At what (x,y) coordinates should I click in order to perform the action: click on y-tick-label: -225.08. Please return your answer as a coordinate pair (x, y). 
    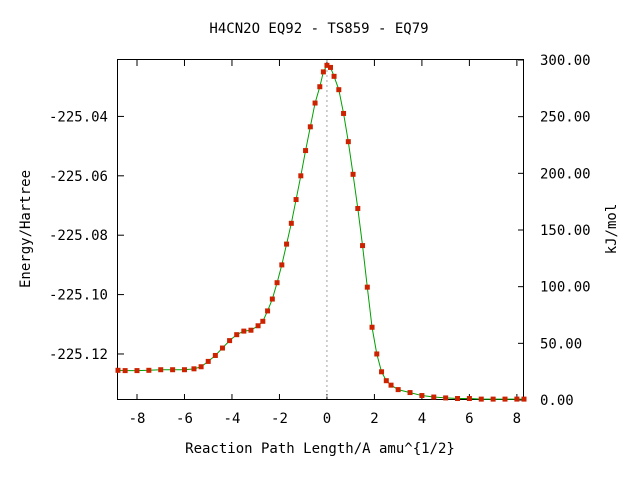
    Looking at the image, I should click on (78, 236).